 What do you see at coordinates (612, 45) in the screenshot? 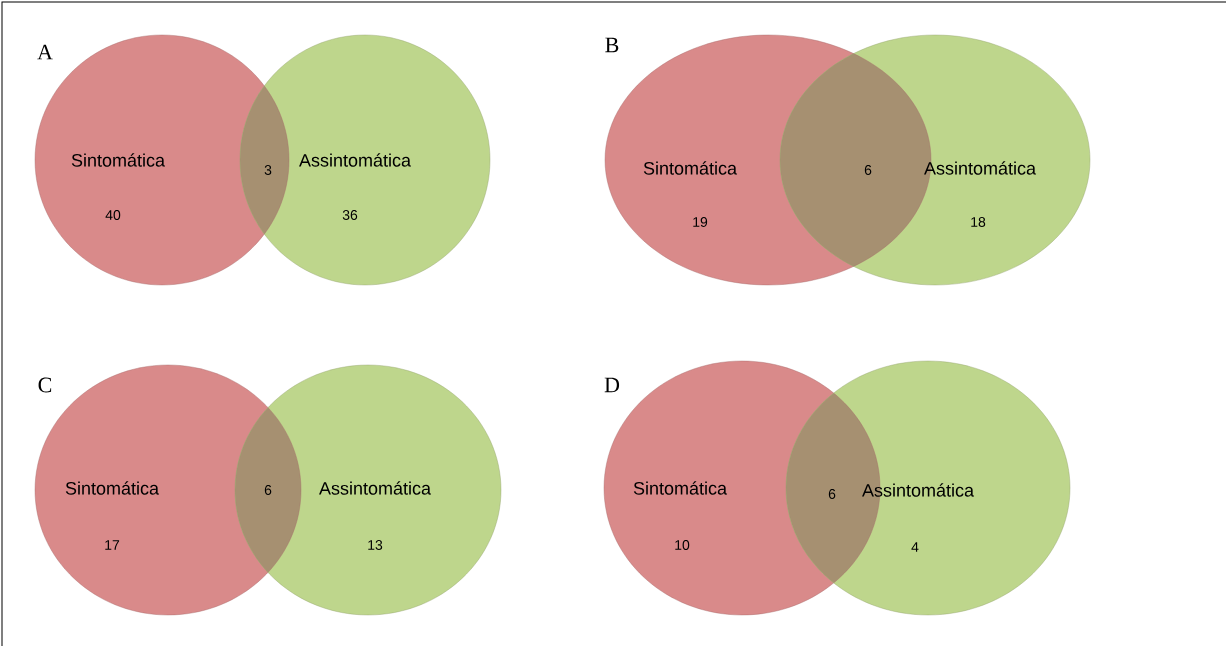
I see `text: B` at bounding box center [612, 45].